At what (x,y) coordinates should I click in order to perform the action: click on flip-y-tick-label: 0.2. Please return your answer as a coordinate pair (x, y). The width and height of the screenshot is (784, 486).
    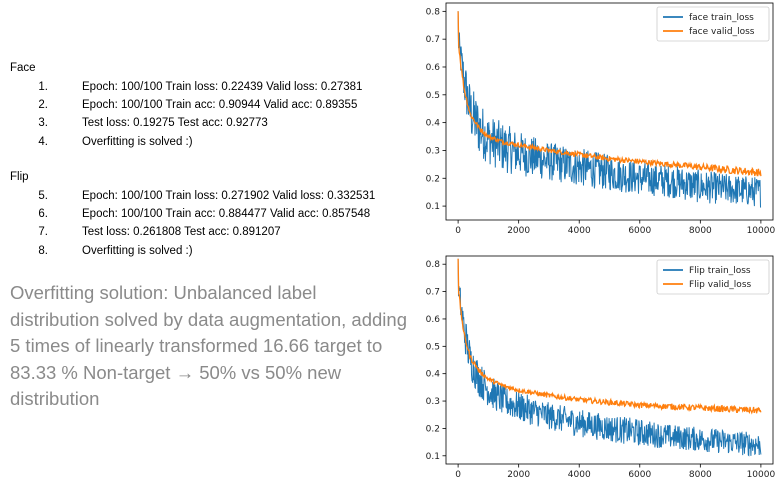
    Looking at the image, I should click on (433, 429).